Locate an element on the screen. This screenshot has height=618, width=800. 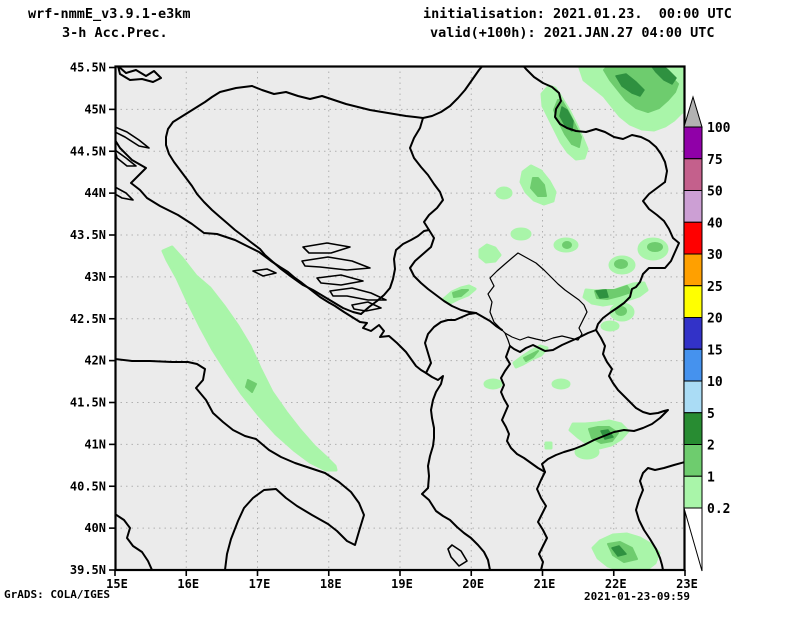
border-montenegro-albania is located at coordinates (450, 343).